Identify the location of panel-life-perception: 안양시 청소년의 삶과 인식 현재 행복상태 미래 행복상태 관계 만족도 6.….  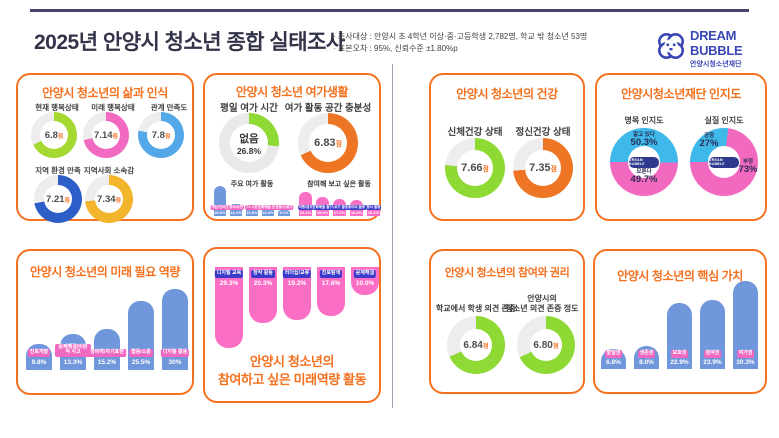
(105, 148).